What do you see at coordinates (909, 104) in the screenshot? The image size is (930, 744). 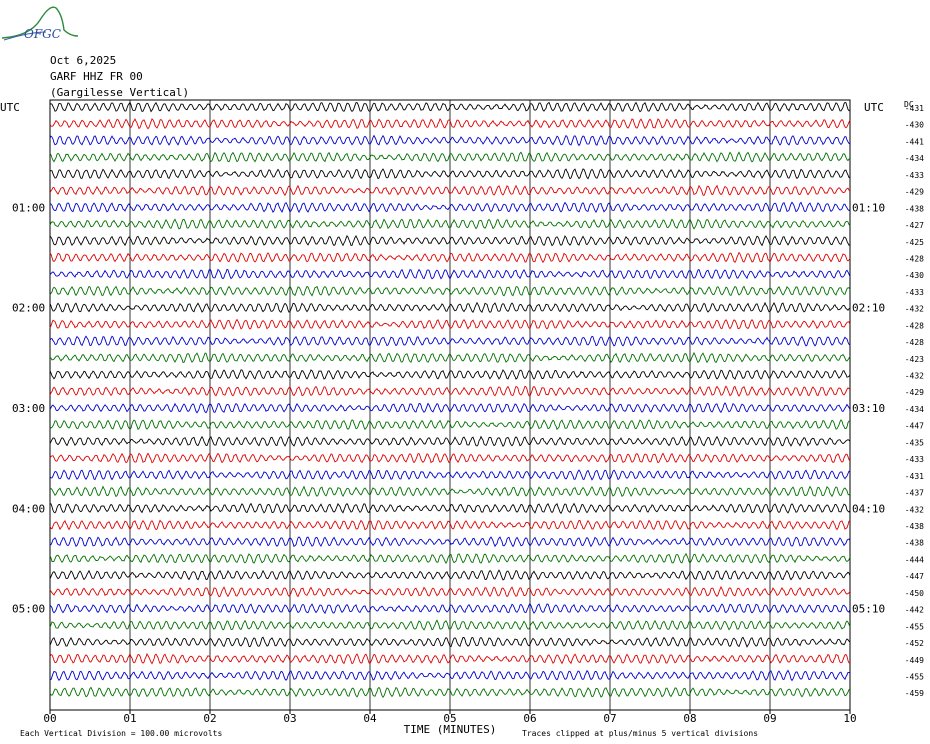 I see `dc-label: DC` at bounding box center [909, 104].